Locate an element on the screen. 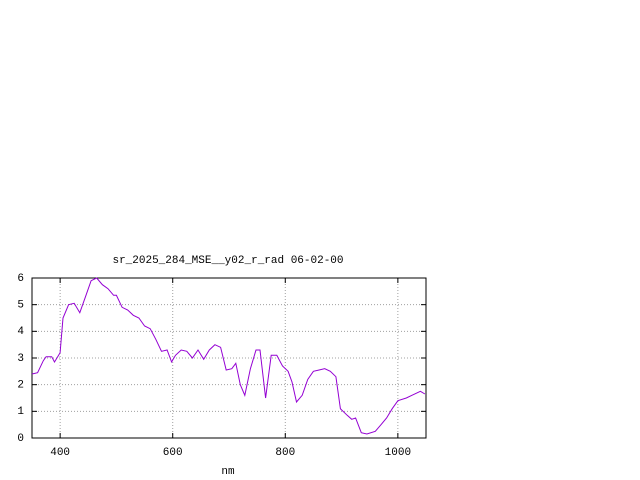 The width and height of the screenshot is (640, 480). x-tick-label: 1000 is located at coordinates (398, 453).